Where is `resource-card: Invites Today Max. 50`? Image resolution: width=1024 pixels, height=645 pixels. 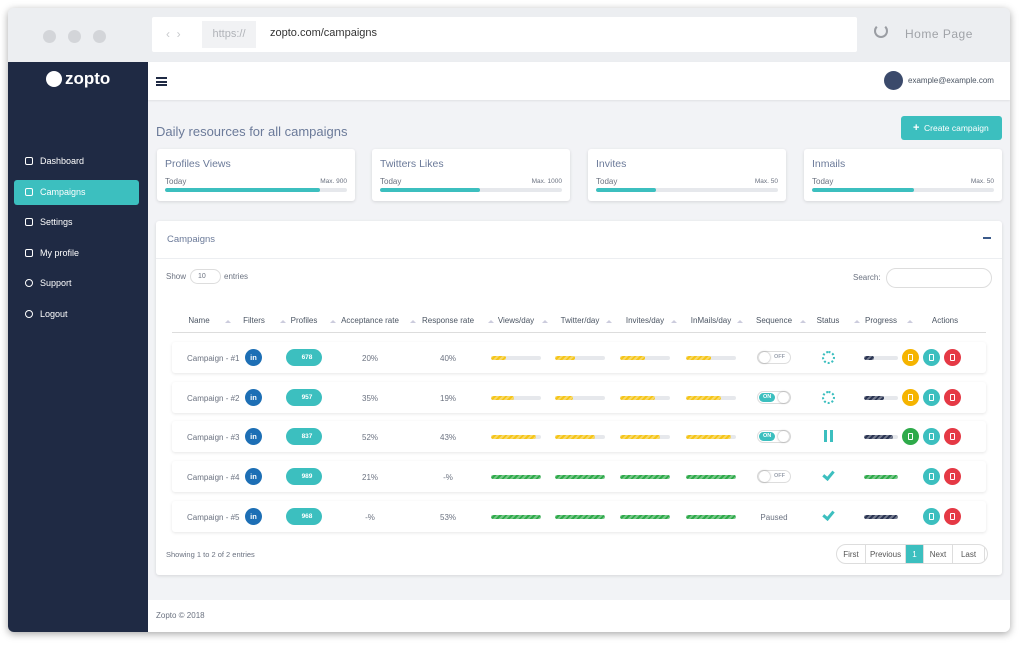 resource-card: Invites Today Max. 50 is located at coordinates (687, 175).